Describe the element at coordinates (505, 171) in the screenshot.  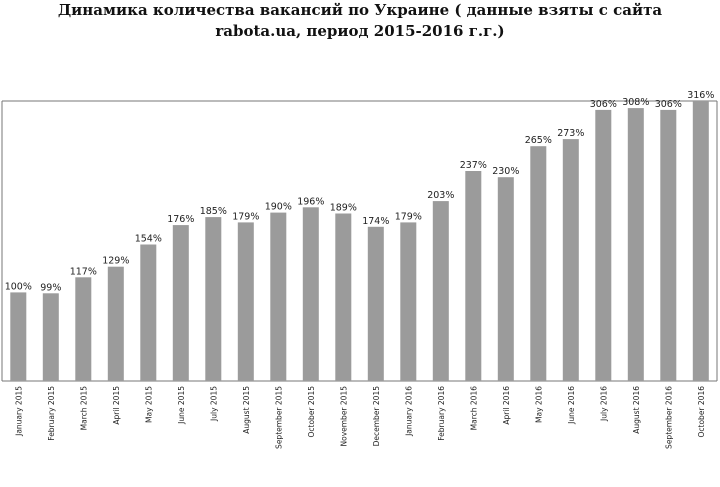
I see `data-label: 230%` at that location.